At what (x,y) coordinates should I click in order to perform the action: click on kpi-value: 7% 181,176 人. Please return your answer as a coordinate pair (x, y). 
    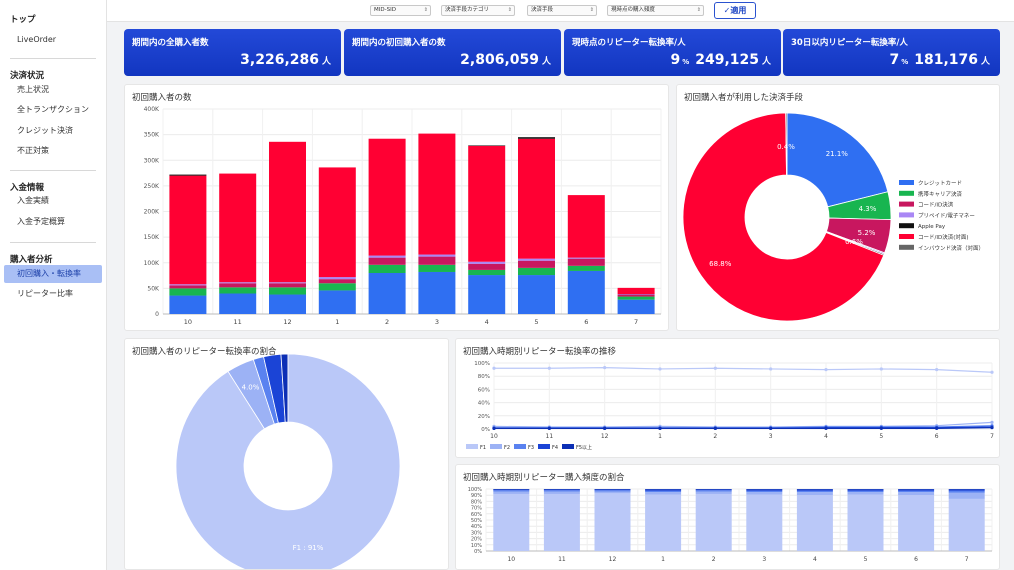
    Looking at the image, I should click on (939, 60).